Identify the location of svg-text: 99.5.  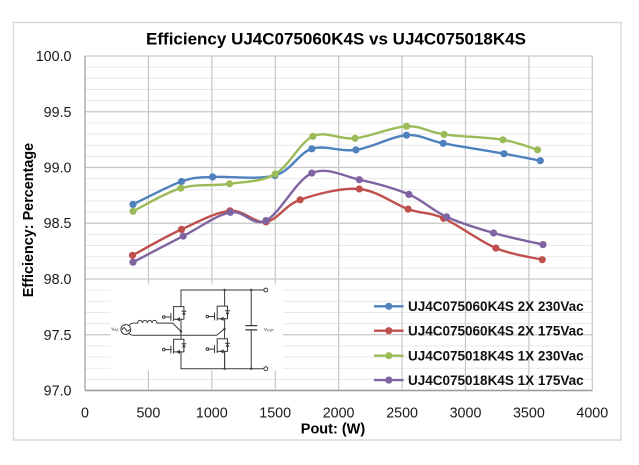
(58, 113).